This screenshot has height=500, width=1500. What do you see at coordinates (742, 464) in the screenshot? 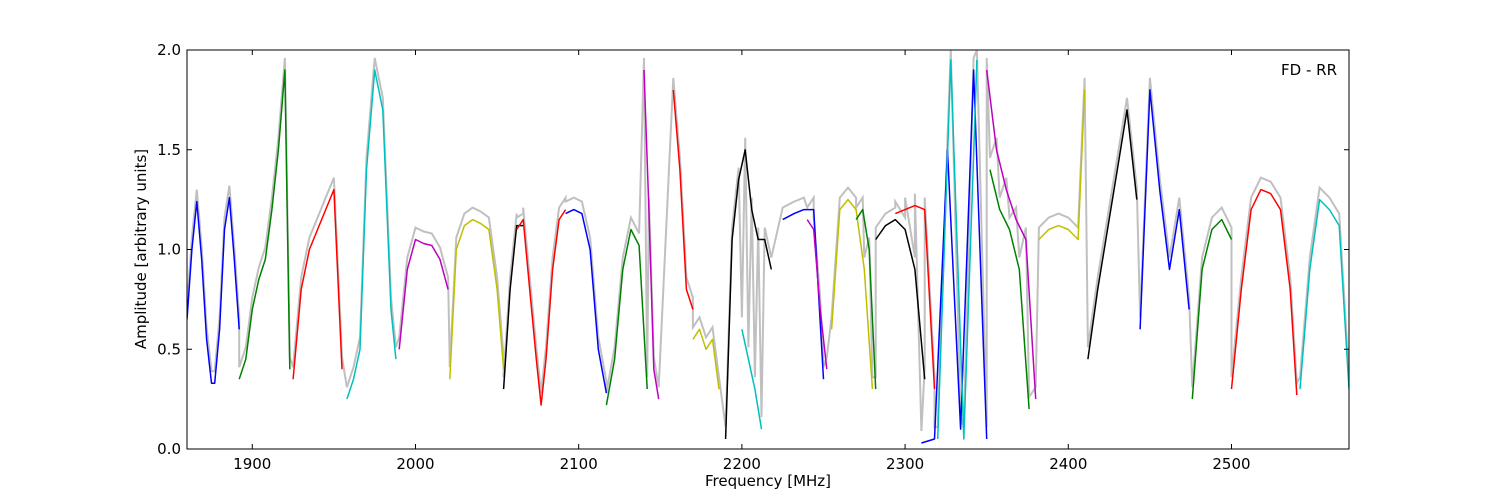
I see `x-tick-label: 2200` at bounding box center [742, 464].